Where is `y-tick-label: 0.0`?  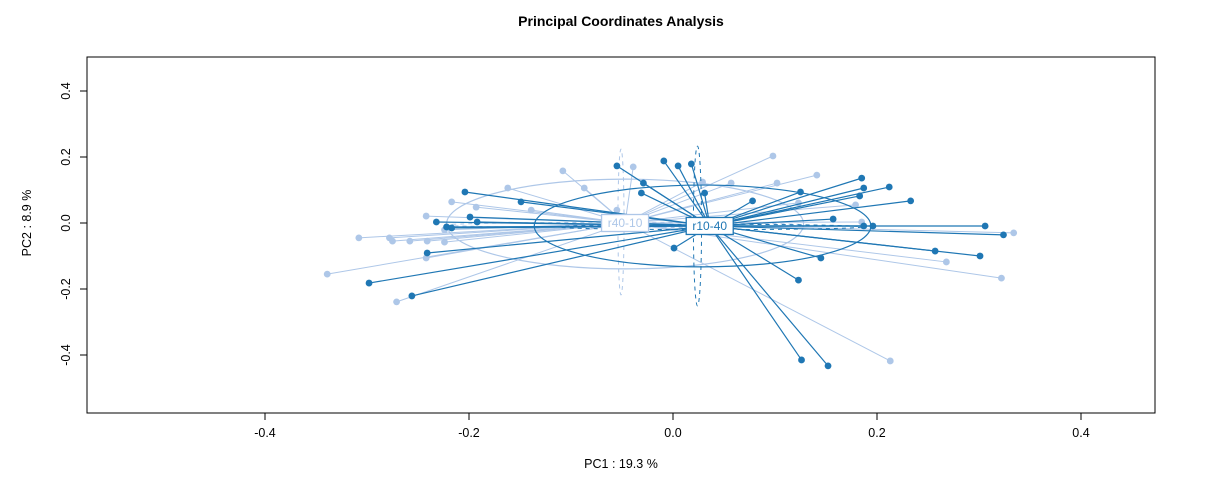
y-tick-label: 0.0 is located at coordinates (66, 222).